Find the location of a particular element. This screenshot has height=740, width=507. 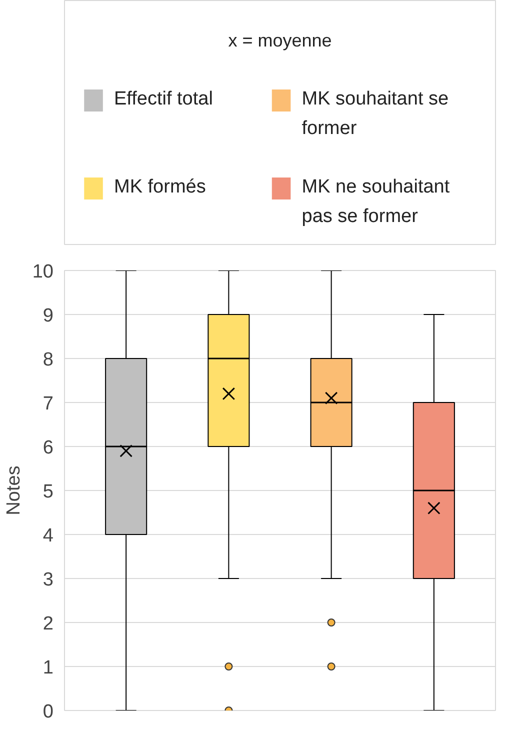

legend-title: x = moyenne is located at coordinates (280, 40).